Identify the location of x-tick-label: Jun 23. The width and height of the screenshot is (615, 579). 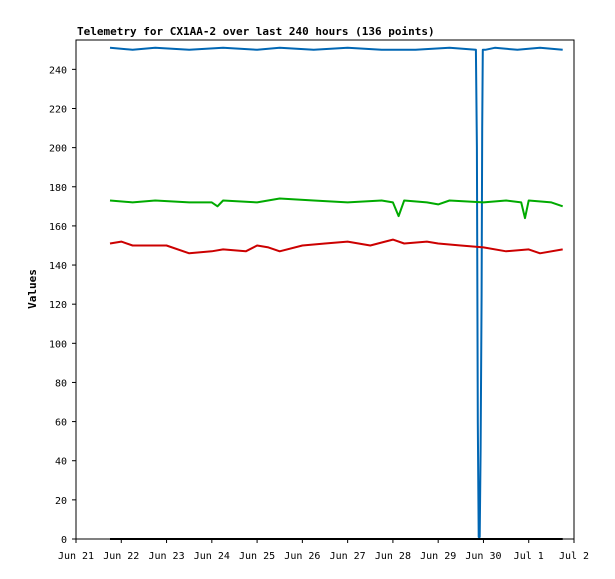
(166, 556).